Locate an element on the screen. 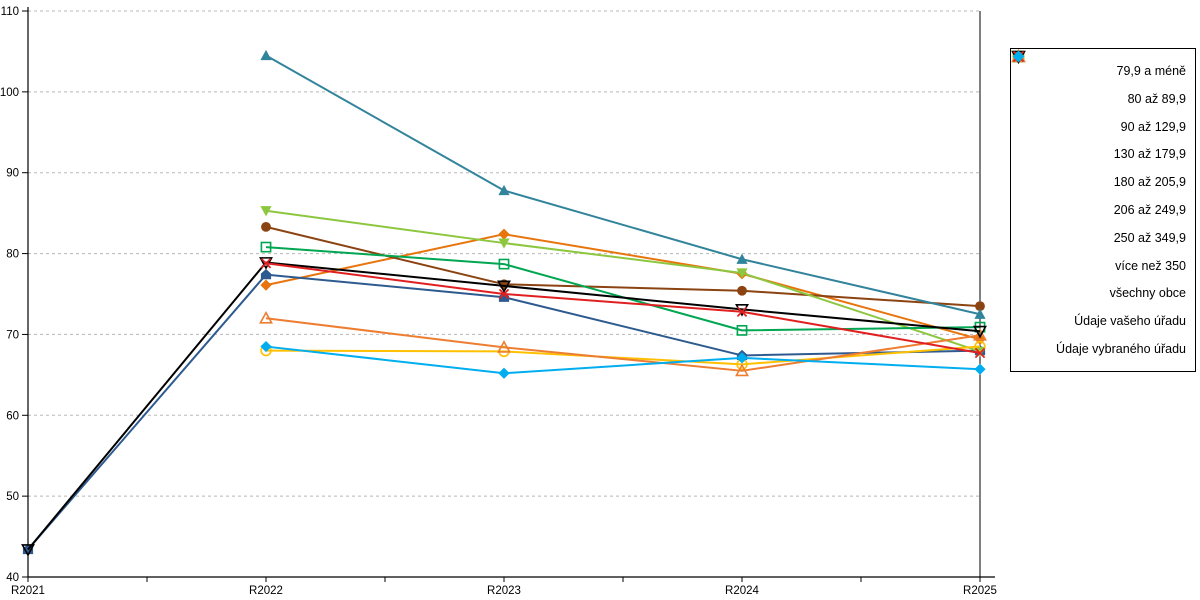  legend-item: Údaje vybraného úřadu is located at coordinates (1099, 205).